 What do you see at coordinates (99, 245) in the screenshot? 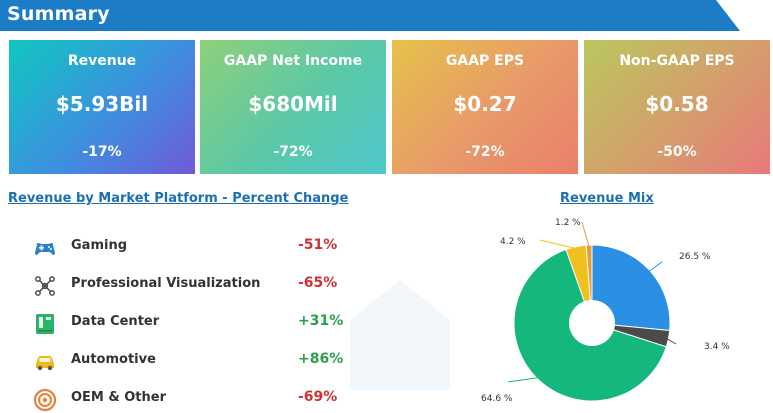
I see `platform-label: Gaming` at bounding box center [99, 245].